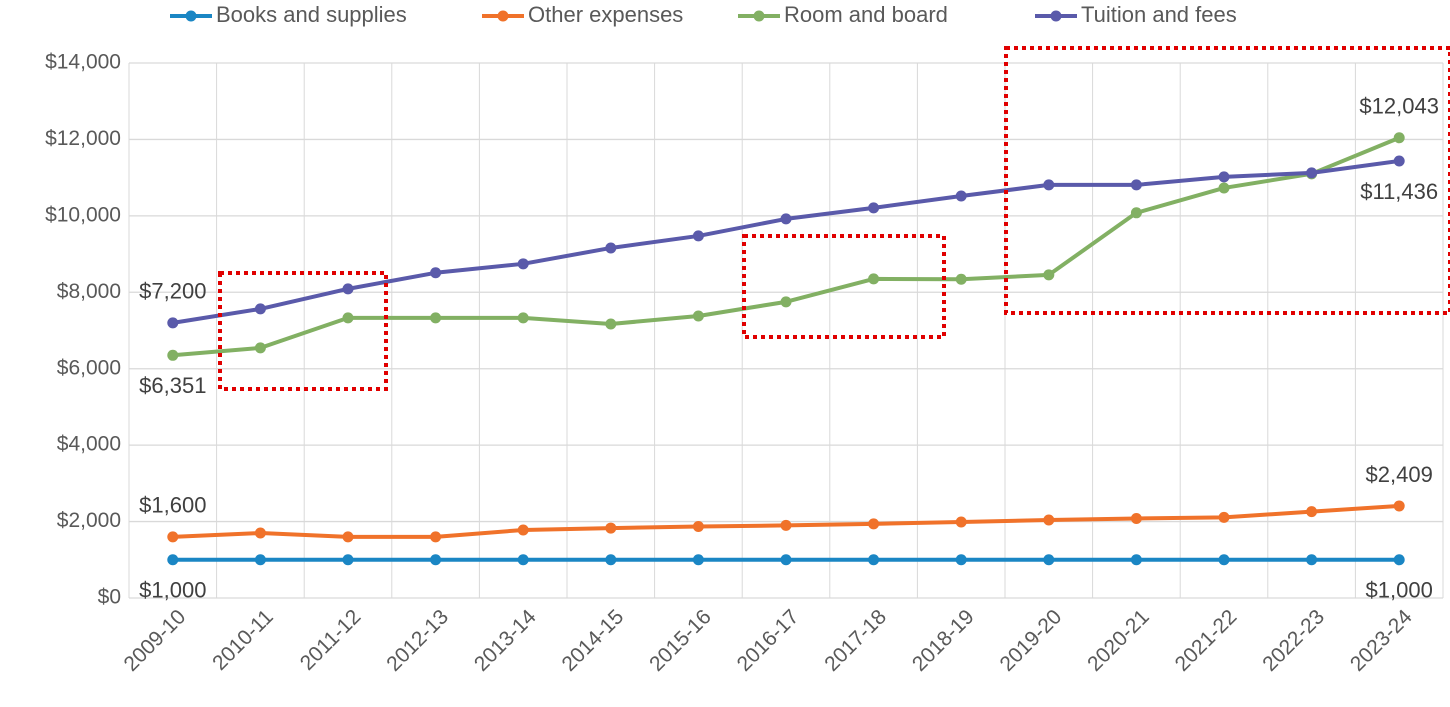  What do you see at coordinates (109, 597) in the screenshot?
I see `y-tick-label: $0` at bounding box center [109, 597].